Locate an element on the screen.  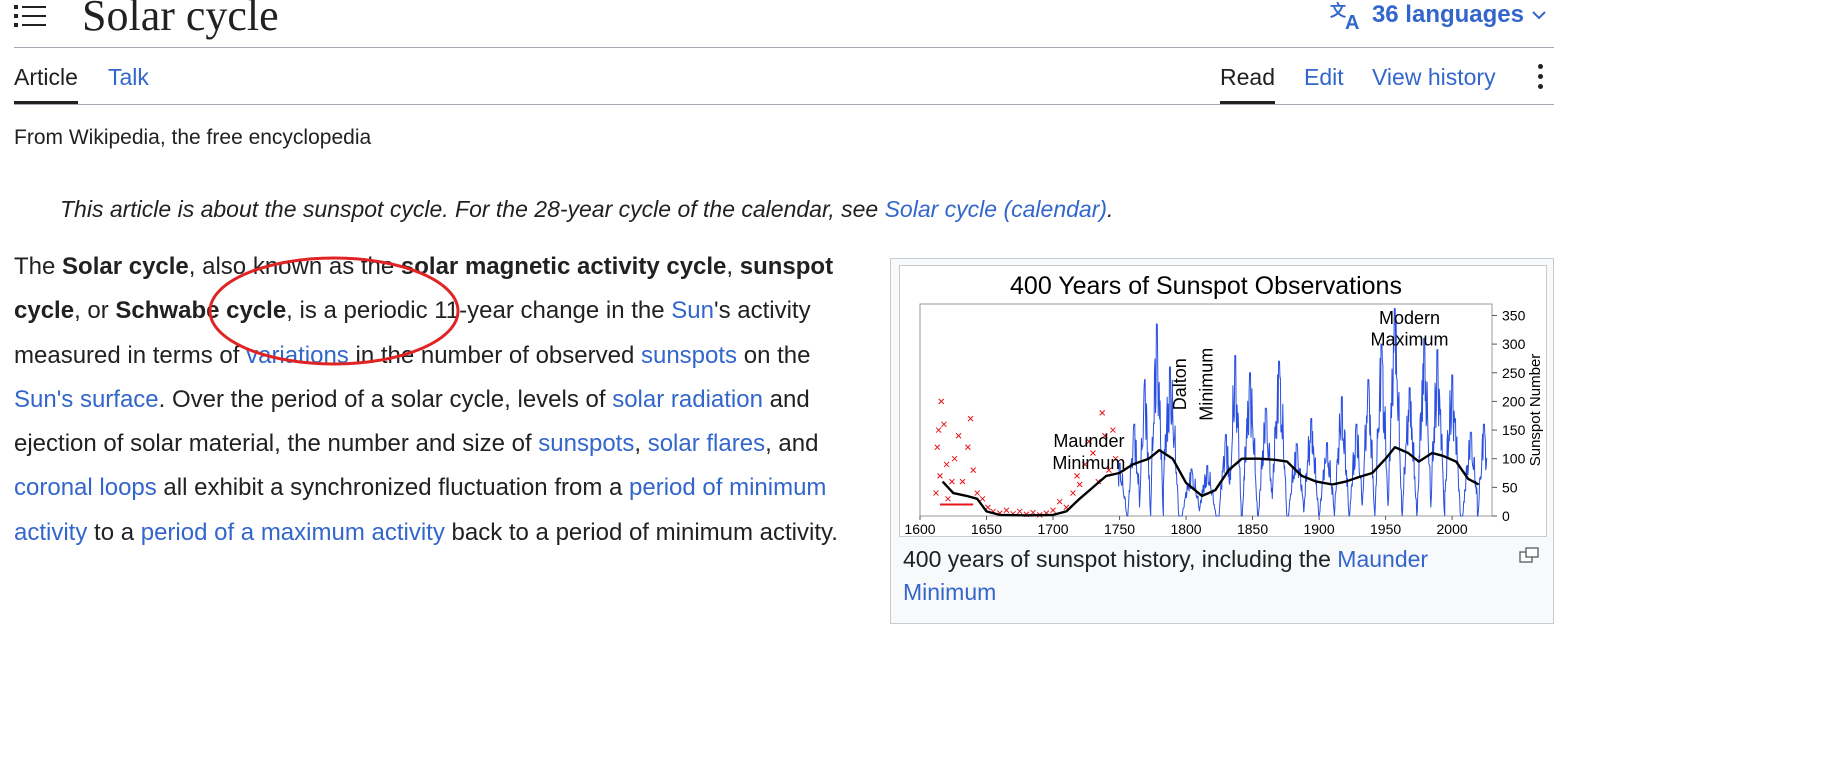
x-tick-label: 1950 is located at coordinates (1385, 528).